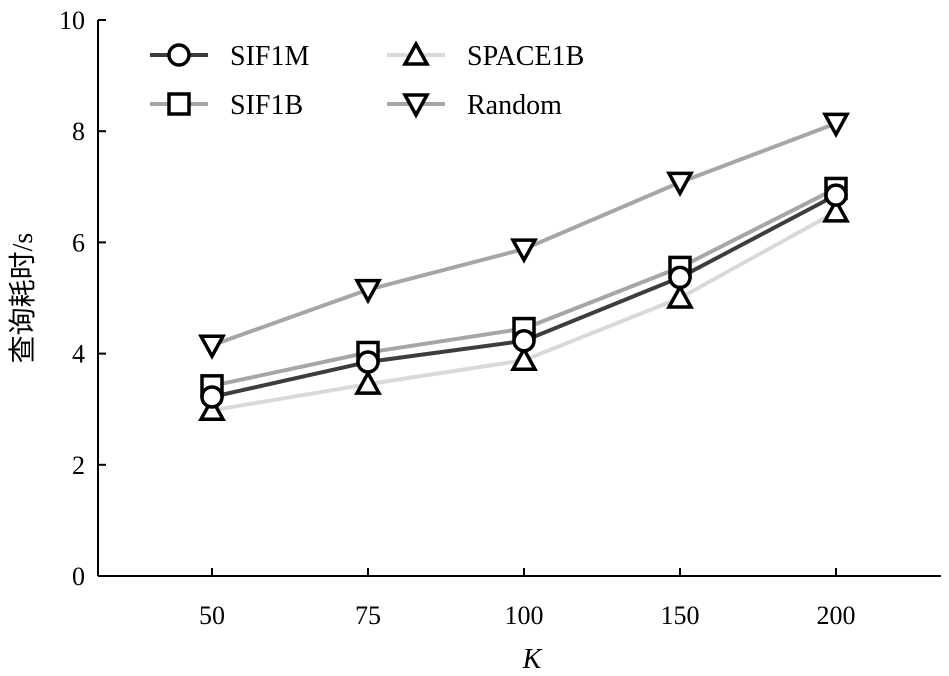  What do you see at coordinates (78, 354) in the screenshot?
I see `y-tick-label: 4` at bounding box center [78, 354].